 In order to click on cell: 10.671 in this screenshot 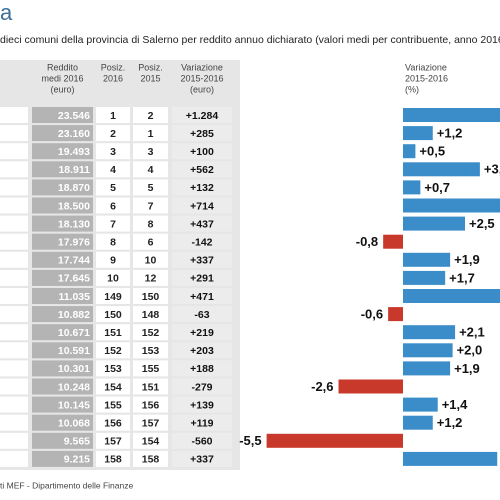, I will do `click(74, 333)`.